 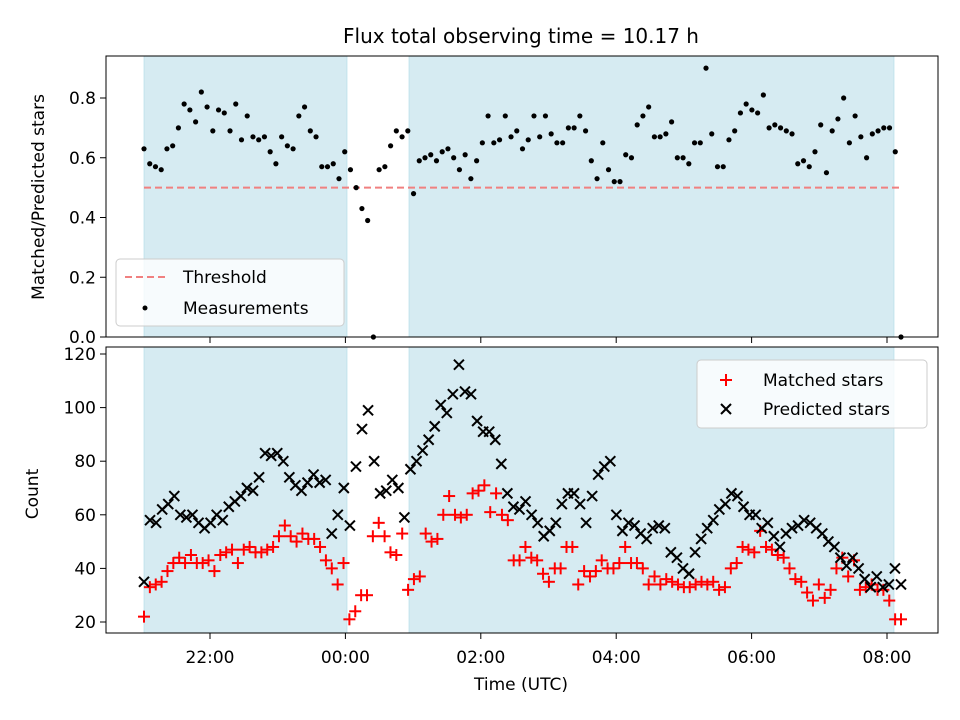 What do you see at coordinates (751, 658) in the screenshot?
I see `x-tick-label: 06:00` at bounding box center [751, 658].